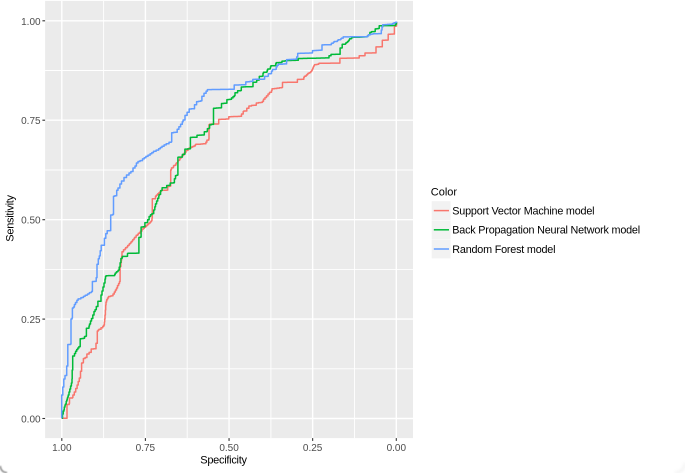 This screenshot has width=685, height=473. Describe the element at coordinates (444, 193) in the screenshot. I see `svg-text: Color` at that location.